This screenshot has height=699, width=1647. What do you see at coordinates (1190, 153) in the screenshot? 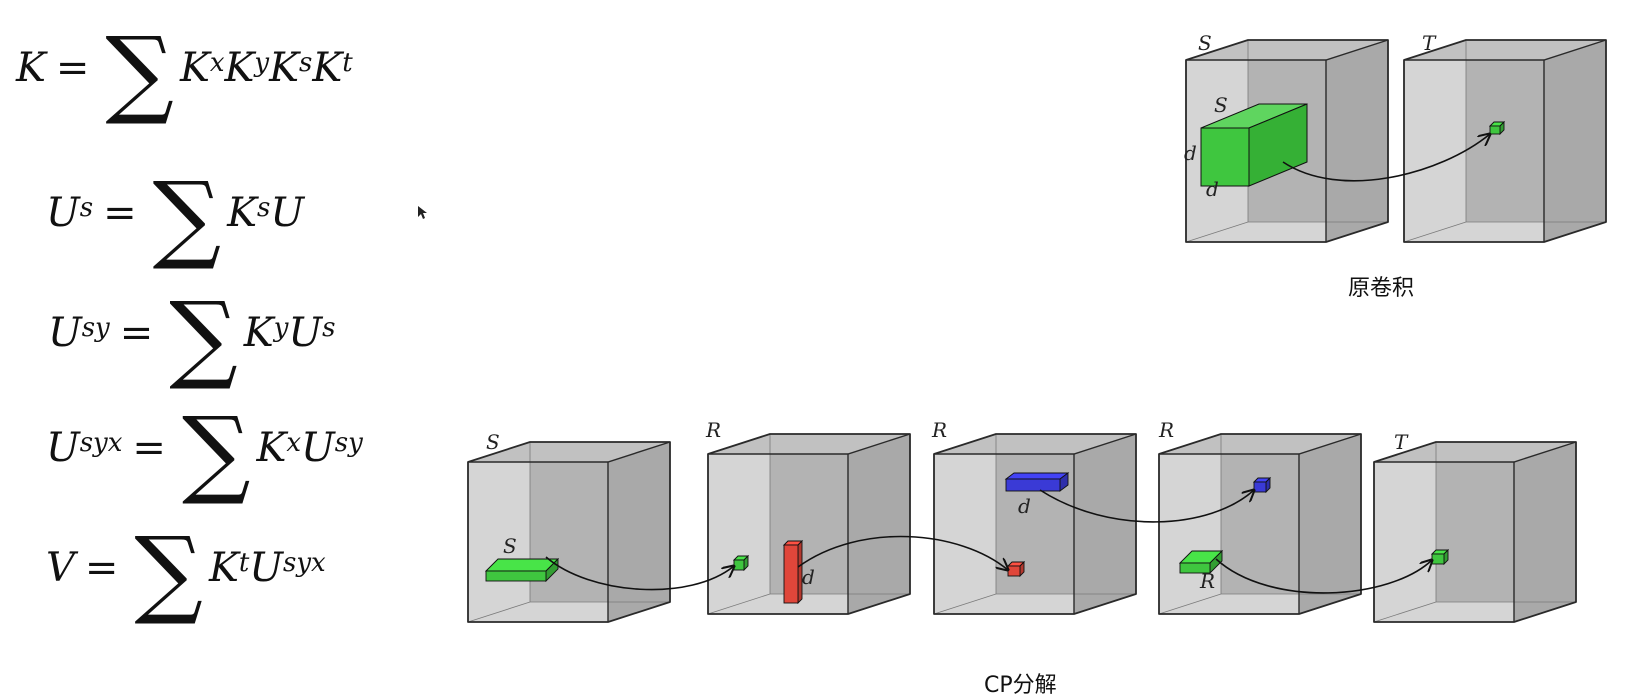
I see `top-kernel-d-label: d` at bounding box center [1190, 153].